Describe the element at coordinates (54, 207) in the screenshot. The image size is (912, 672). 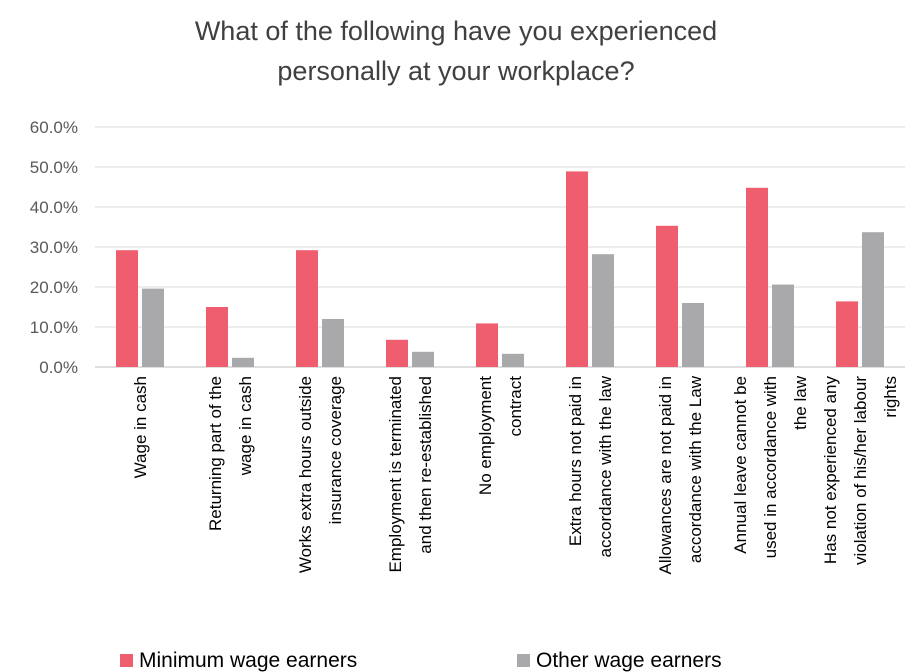
I see `y-tick-label: 40.0%` at that location.